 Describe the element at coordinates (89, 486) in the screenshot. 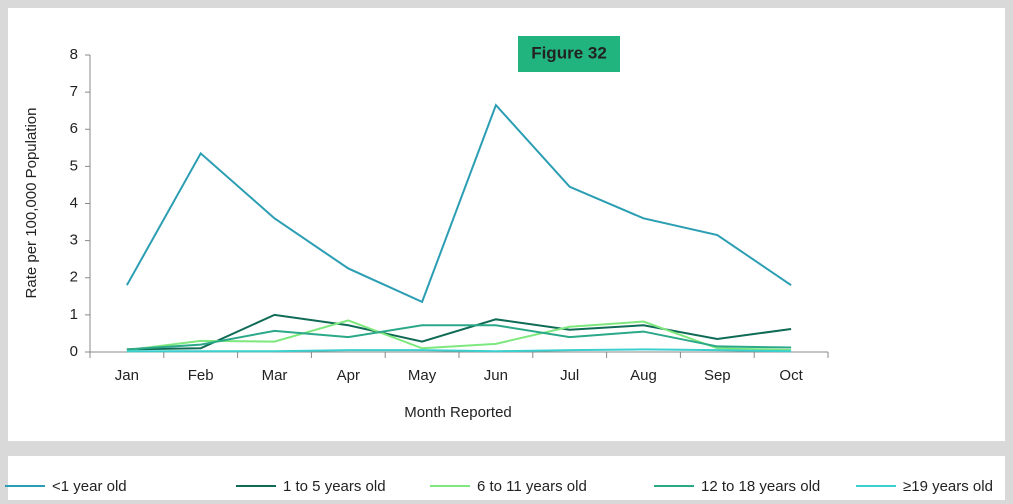

I see `legend-label: <1 year old` at that location.